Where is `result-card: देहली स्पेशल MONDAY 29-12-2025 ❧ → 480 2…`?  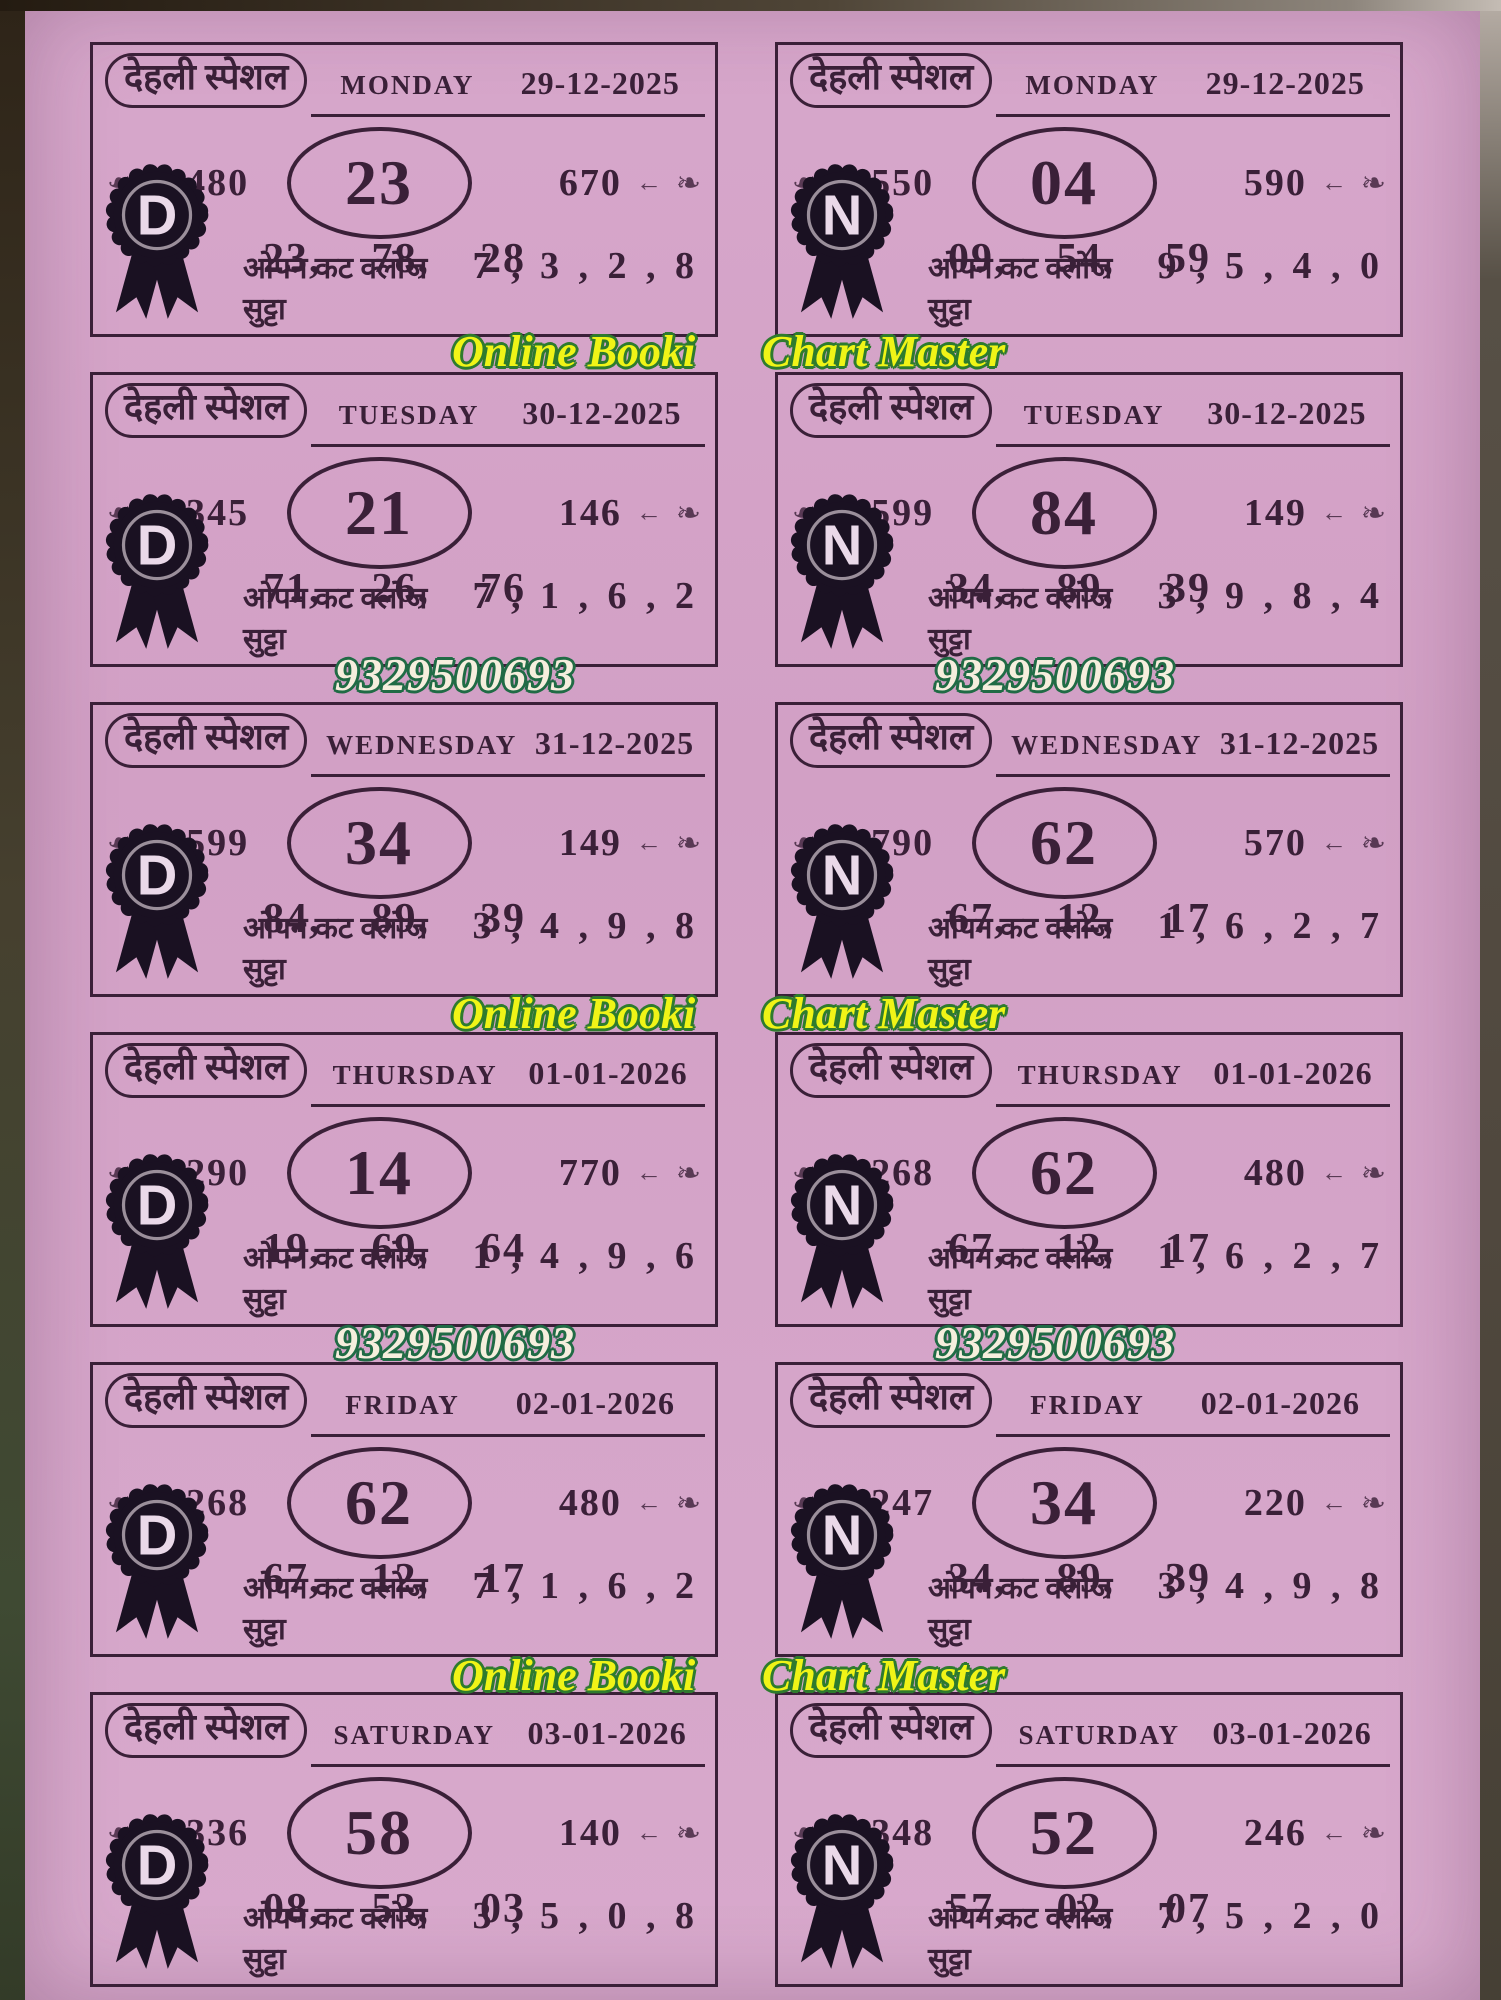
result-card: देहली स्पेशल MONDAY 29-12-2025 ❧ → 480 2… is located at coordinates (404, 189).